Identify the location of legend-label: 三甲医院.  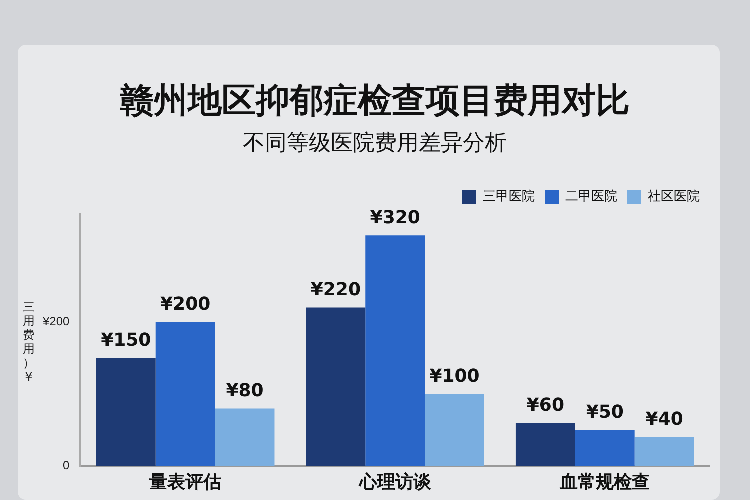
(509, 196).